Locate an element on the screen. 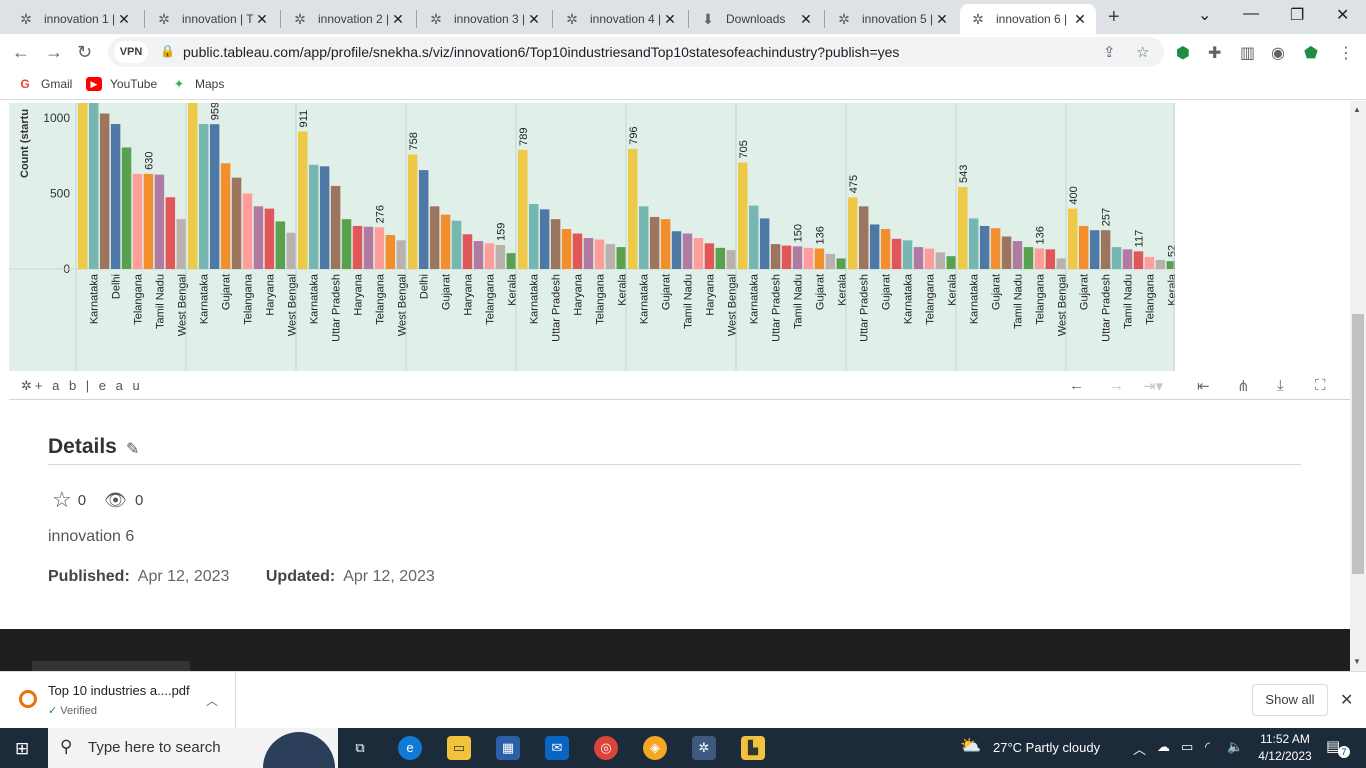  tray-chevron-icon: ︿ is located at coordinates (1140, 749).